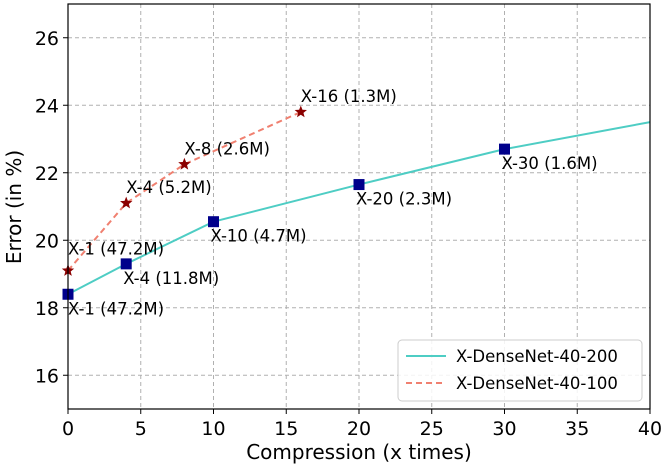 The image size is (667, 467). What do you see at coordinates (404, 199) in the screenshot?
I see `annotation-x-densenet-40-200: X-20 (2.3M)` at bounding box center [404, 199].